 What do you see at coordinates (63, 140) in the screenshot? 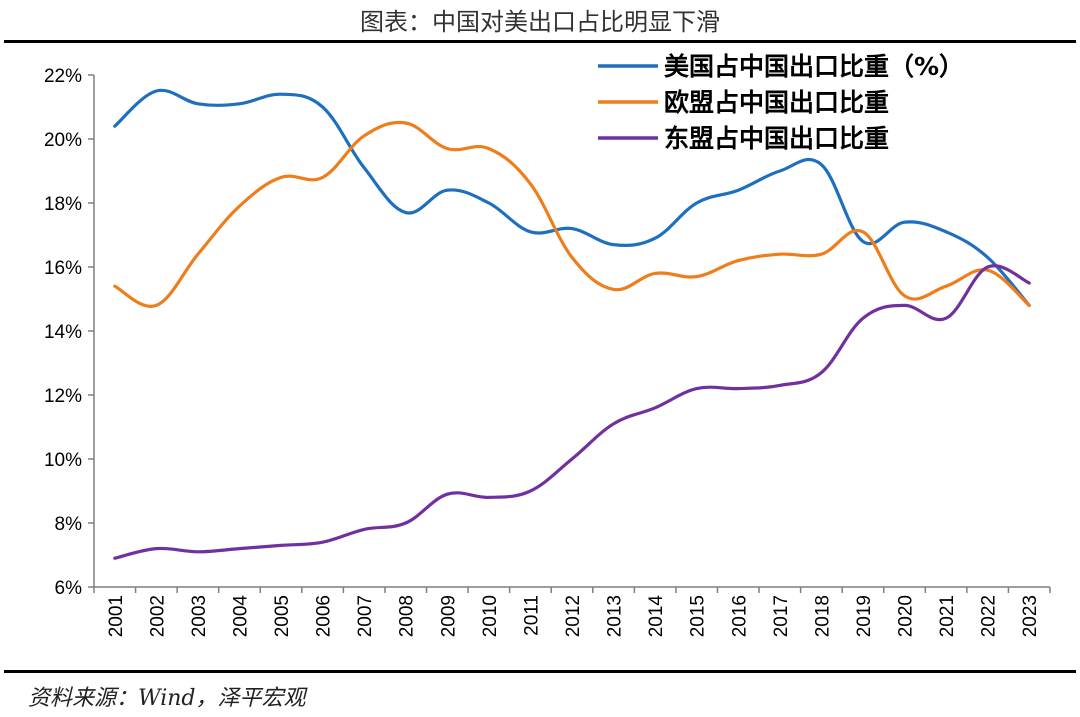
I see `y-tick-label: 20%` at bounding box center [63, 140].